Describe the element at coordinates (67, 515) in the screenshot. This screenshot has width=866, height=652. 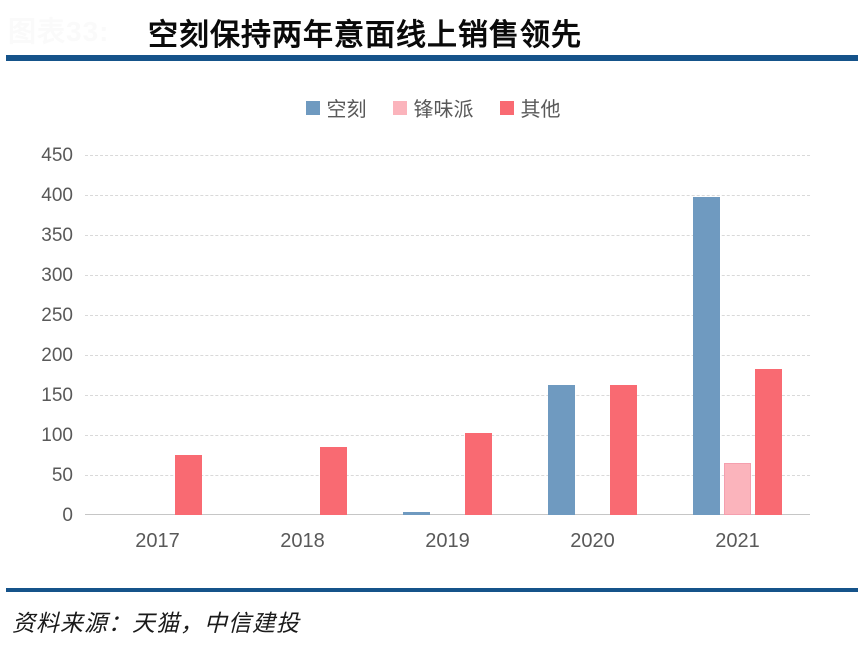
I see `y-axis-tick-label: 0` at that location.